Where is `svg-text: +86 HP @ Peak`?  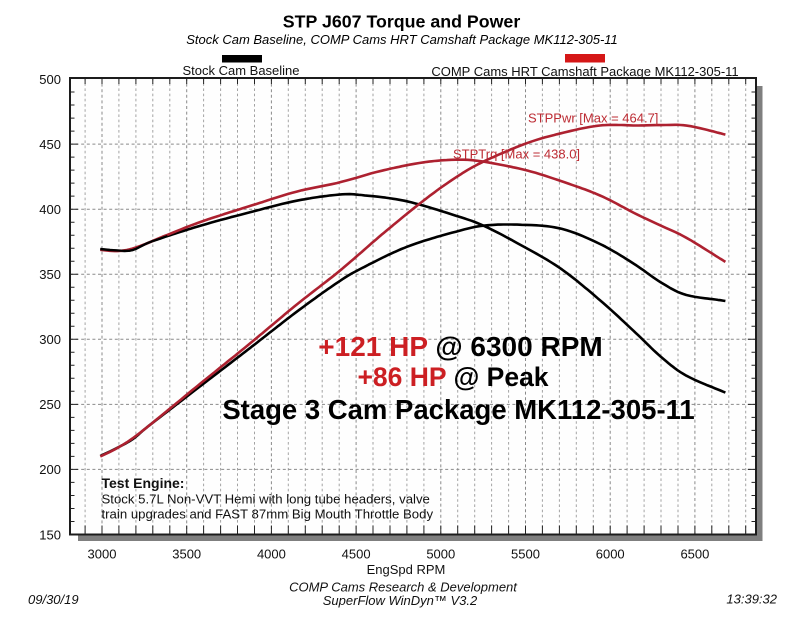
svg-text: +86 HP @ Peak is located at coordinates (452, 377).